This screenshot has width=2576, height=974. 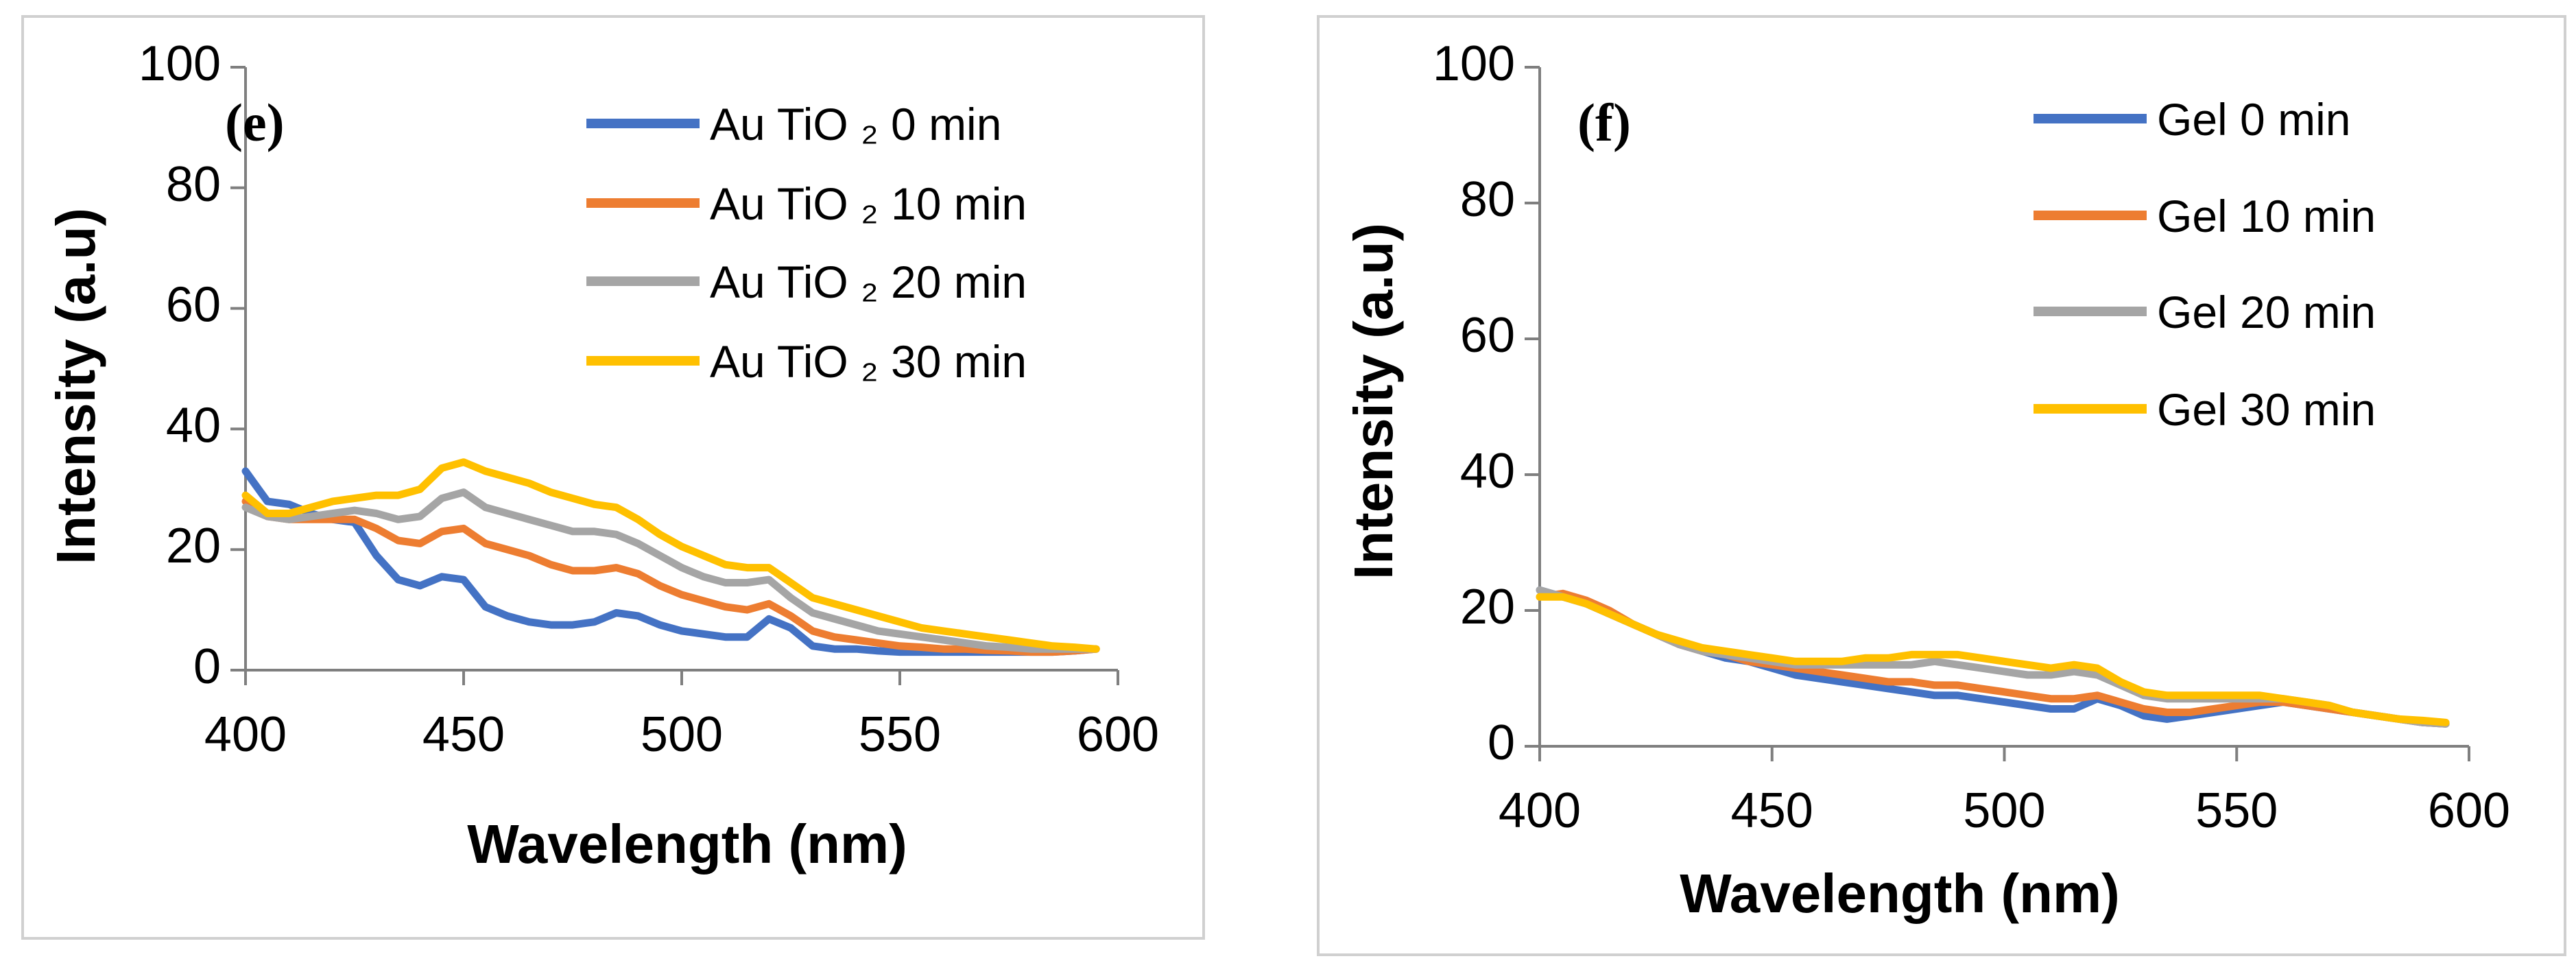 What do you see at coordinates (855, 124) in the screenshot?
I see `legend-label: Au TiO ₂ 0 min` at bounding box center [855, 124].